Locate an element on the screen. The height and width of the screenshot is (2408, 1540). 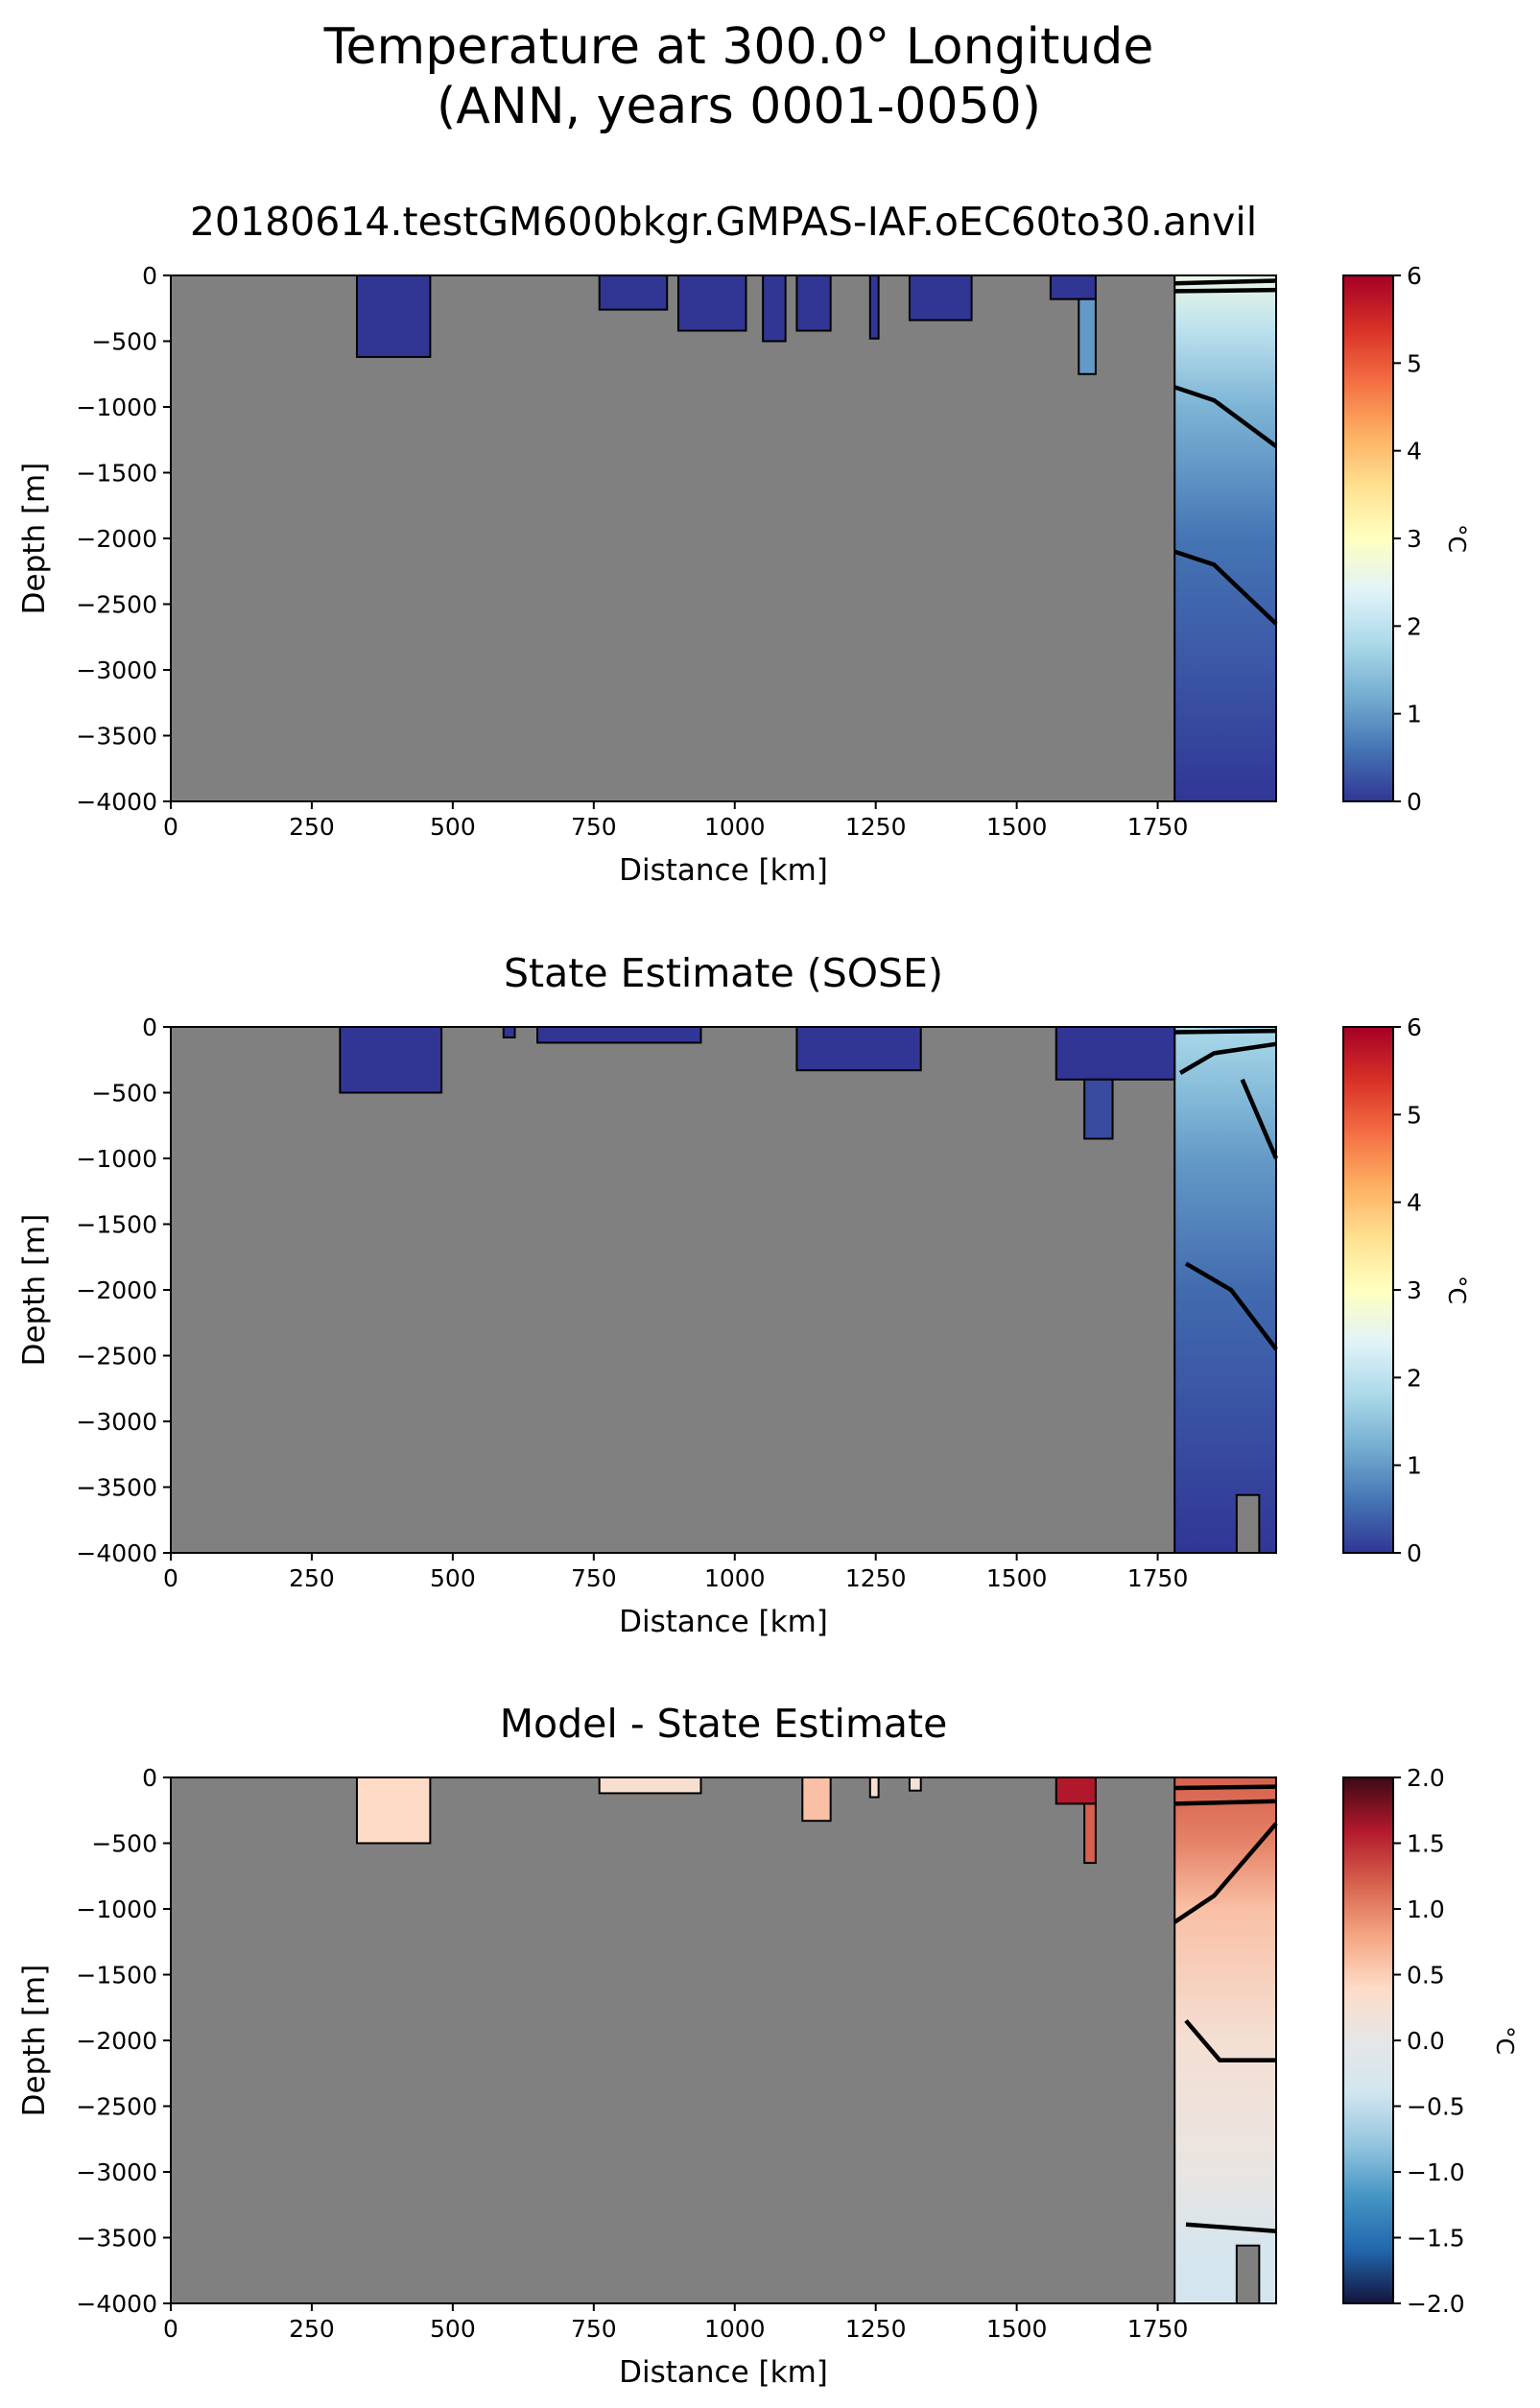
figure-title-line-1: Temperature at 300.0° Longitude is located at coordinates (738, 47).